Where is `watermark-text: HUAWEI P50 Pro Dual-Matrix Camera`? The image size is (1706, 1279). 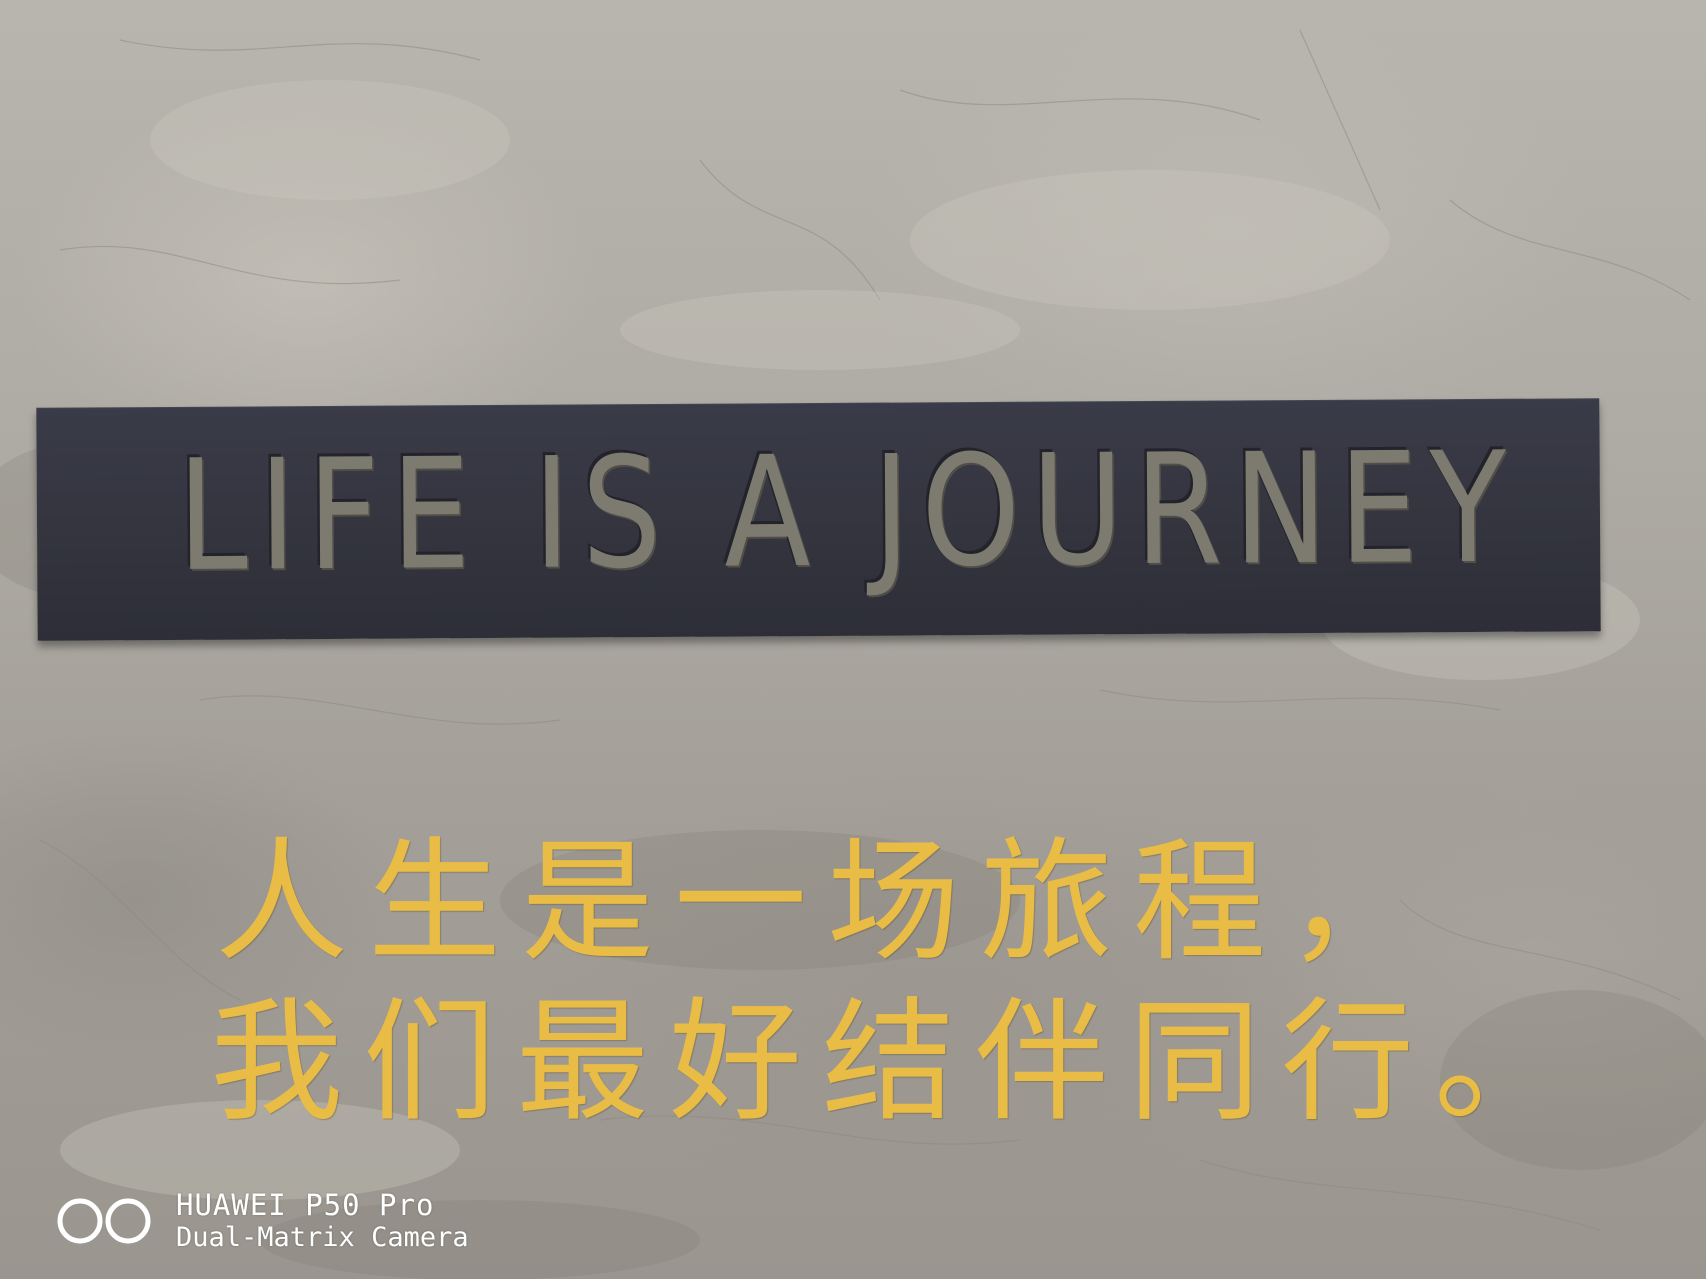
watermark-text: HUAWEI P50 Pro Dual-Matrix Camera is located at coordinates (322, 1221).